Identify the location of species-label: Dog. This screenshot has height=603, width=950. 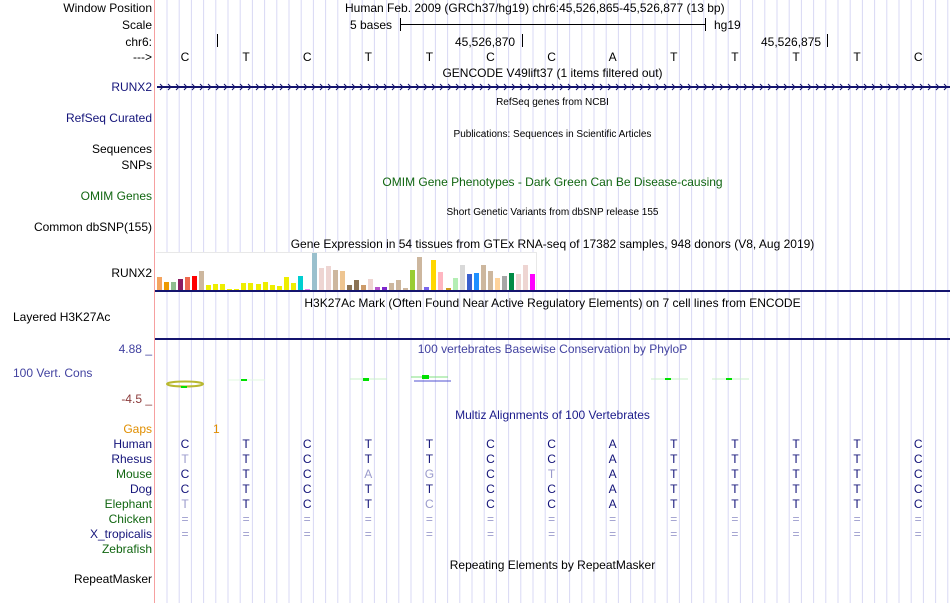
(140, 489).